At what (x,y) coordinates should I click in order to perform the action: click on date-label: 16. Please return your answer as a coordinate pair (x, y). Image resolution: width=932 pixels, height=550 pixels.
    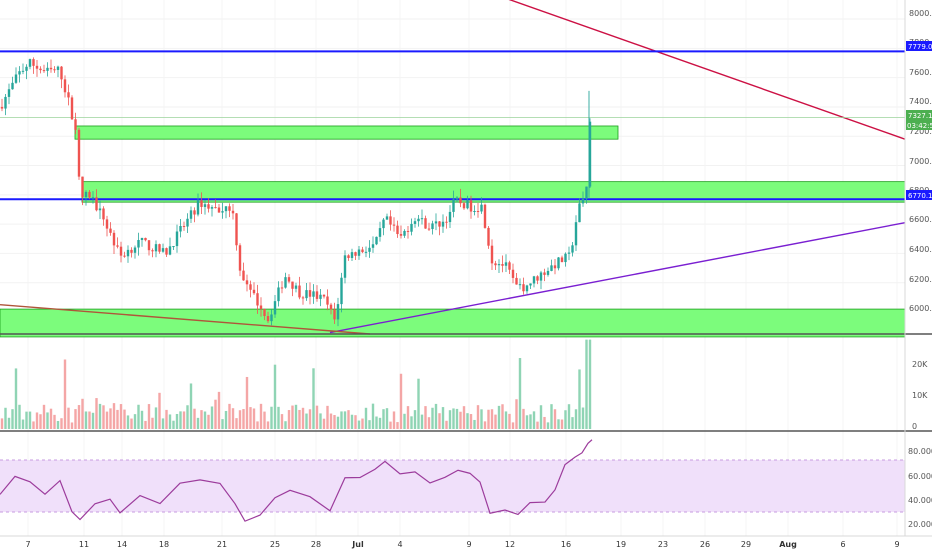
    Looking at the image, I should click on (566, 544).